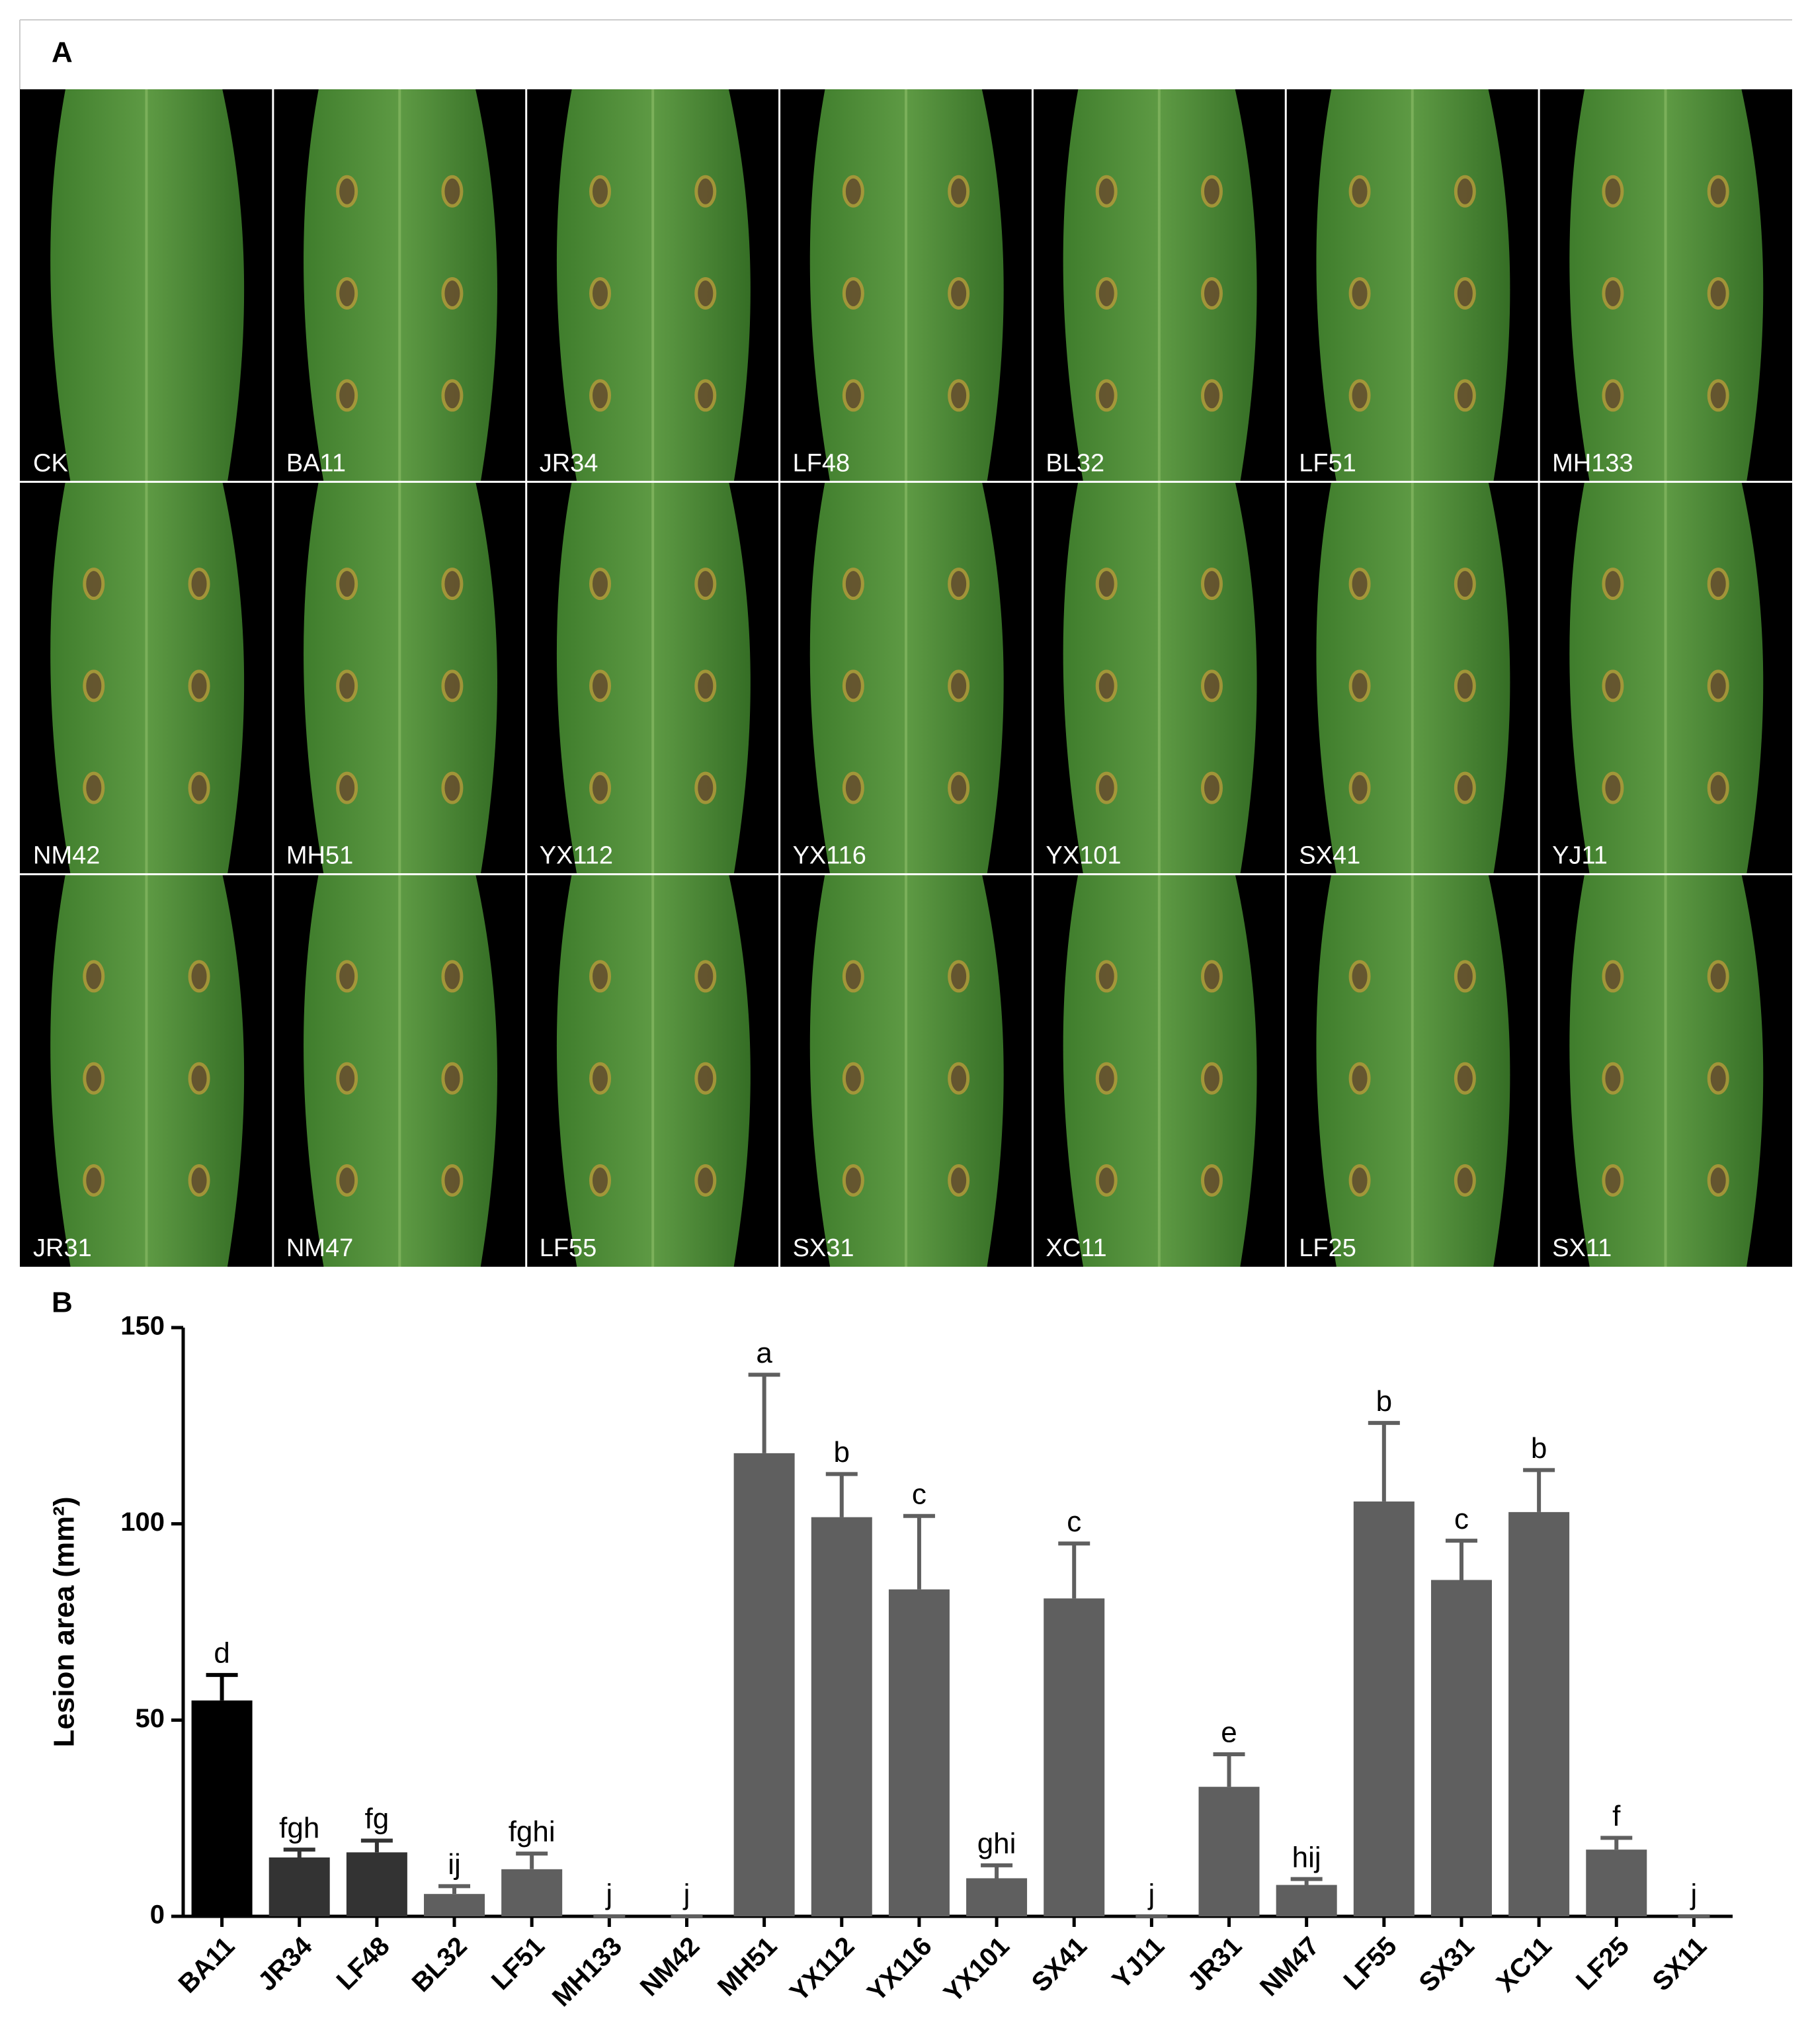 The width and height of the screenshot is (1810, 2044). What do you see at coordinates (997, 1843) in the screenshot?
I see `significance-letter: ghi` at bounding box center [997, 1843].